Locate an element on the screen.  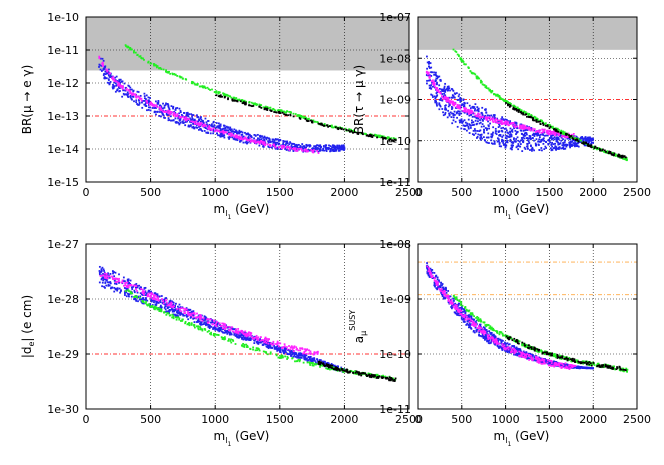
x-tick-label: 0 is located at coordinates (418, 192).